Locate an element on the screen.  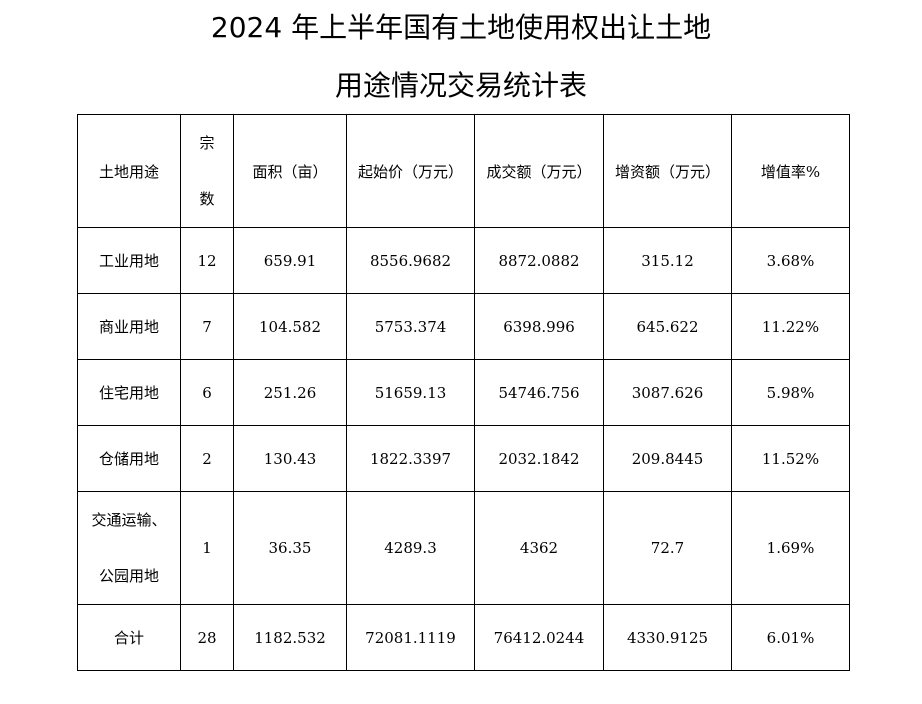
page-title-line-1: 2024 年上半年国有土地使用权出让土地 is located at coordinates (461, 27).